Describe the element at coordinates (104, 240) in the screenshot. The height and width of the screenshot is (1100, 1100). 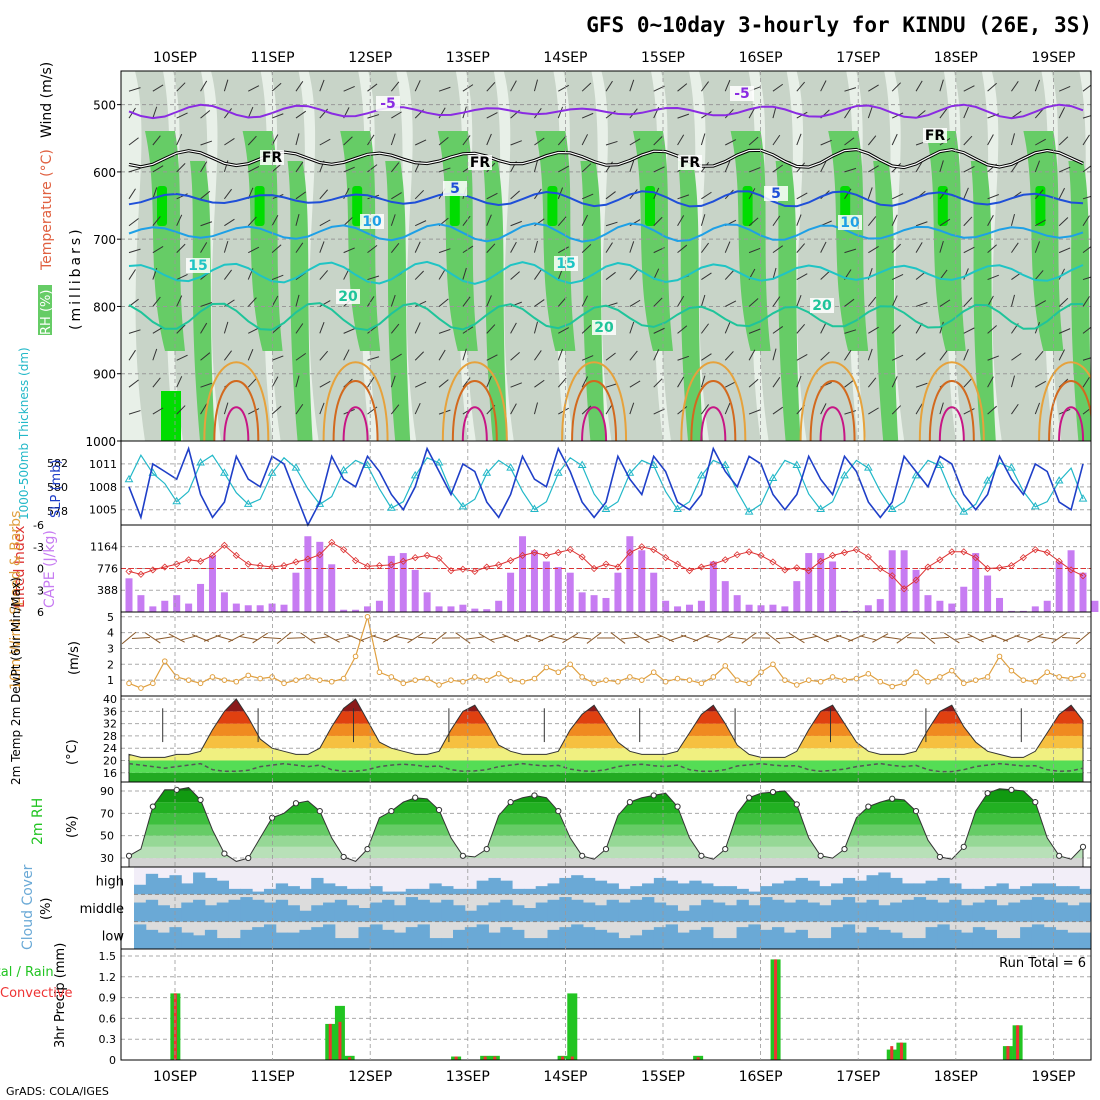
I see `pressure-tick-label: 700` at that location.